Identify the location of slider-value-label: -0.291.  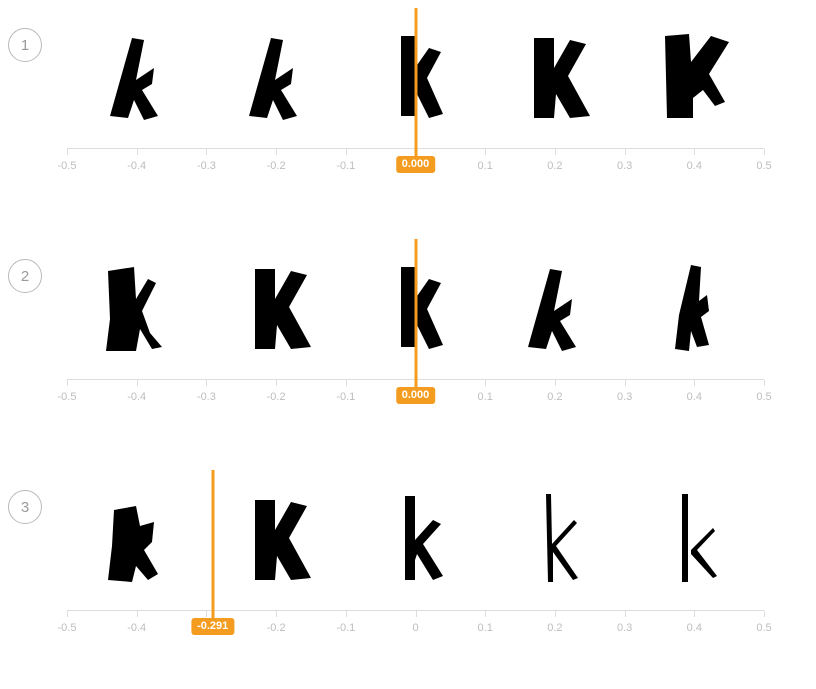
(213, 626).